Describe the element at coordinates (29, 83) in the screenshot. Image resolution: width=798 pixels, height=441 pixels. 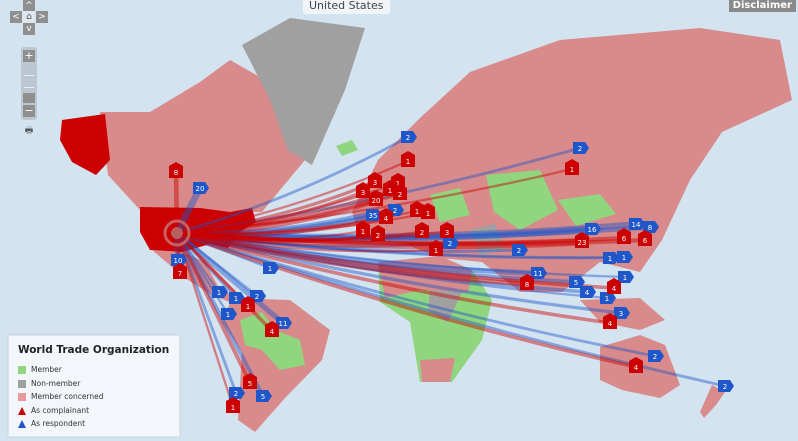
I see `zoom-slider: + −` at that location.